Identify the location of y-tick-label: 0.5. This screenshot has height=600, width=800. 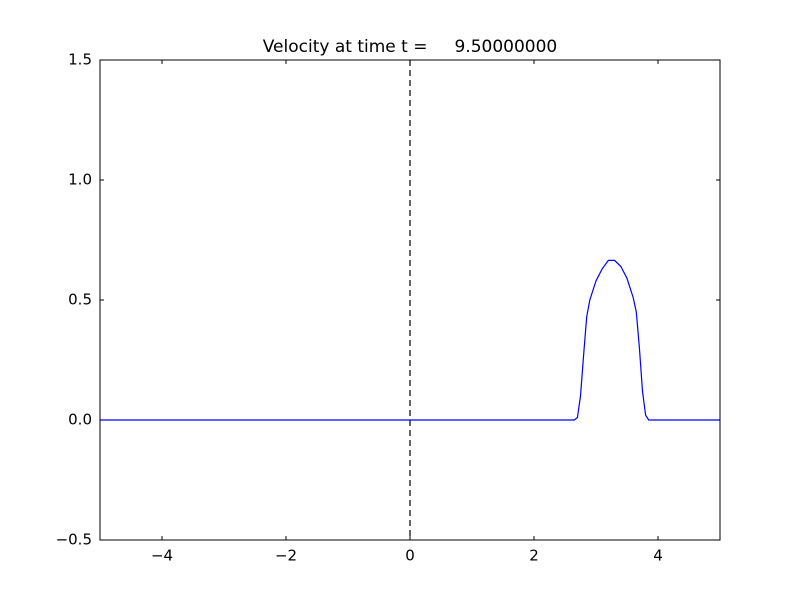
(80, 300).